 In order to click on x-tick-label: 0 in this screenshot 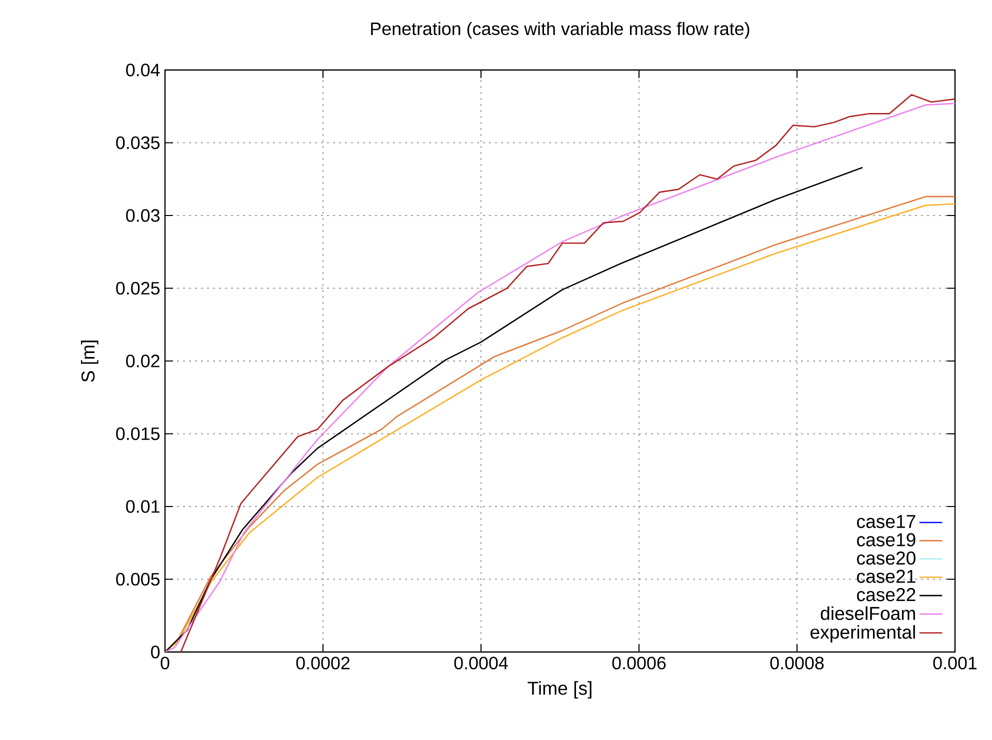, I will do `click(165, 663)`.